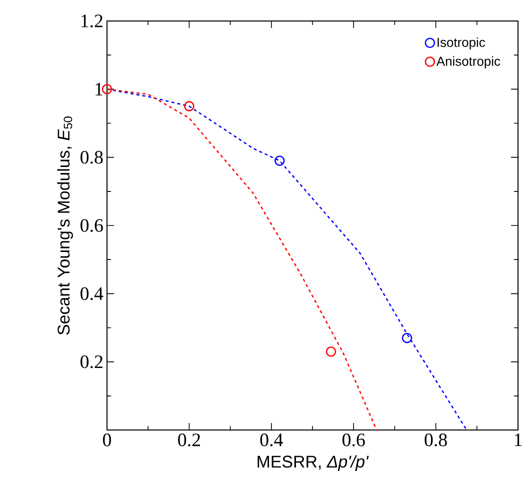  What do you see at coordinates (518, 440) in the screenshot?
I see `x-tick-label: 1` at bounding box center [518, 440].